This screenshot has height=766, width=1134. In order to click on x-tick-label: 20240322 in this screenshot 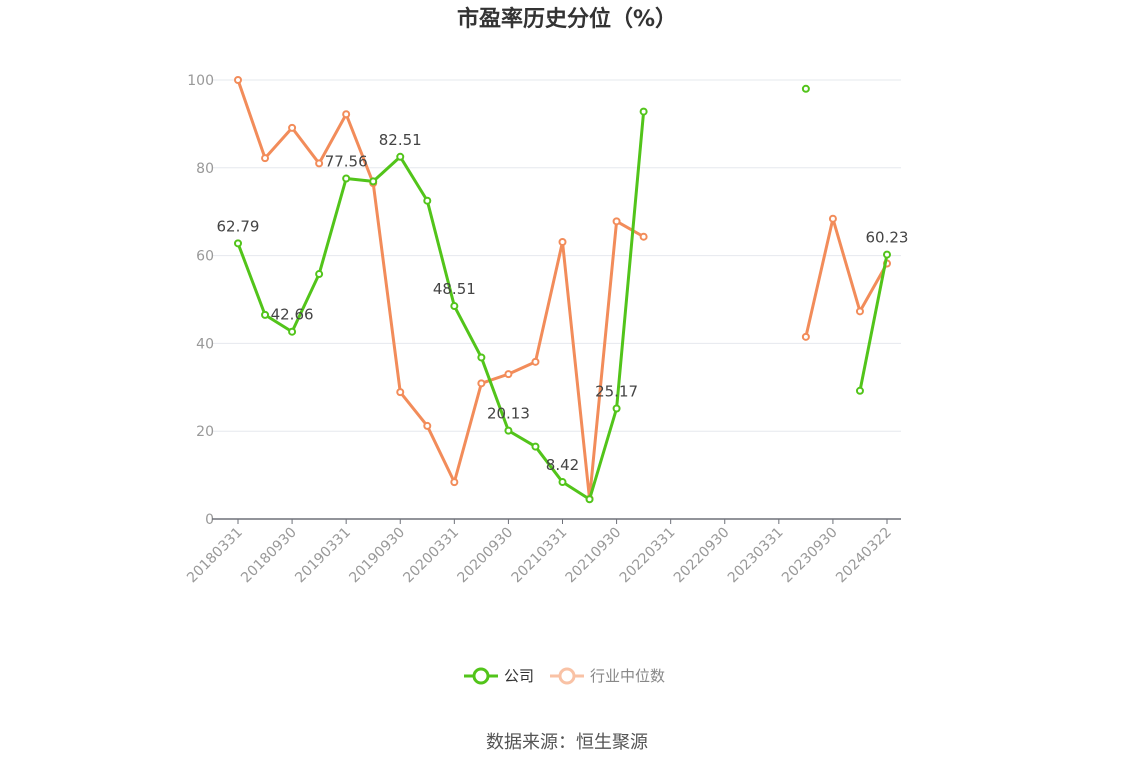, I will do `click(864, 556)`.